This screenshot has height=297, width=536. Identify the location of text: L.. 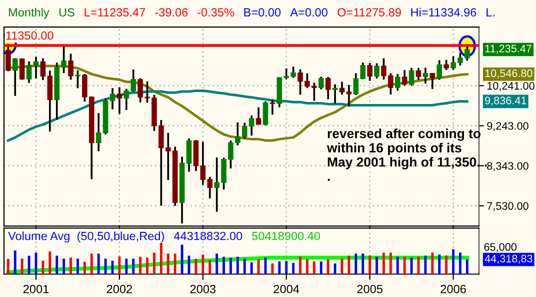
(490, 12).